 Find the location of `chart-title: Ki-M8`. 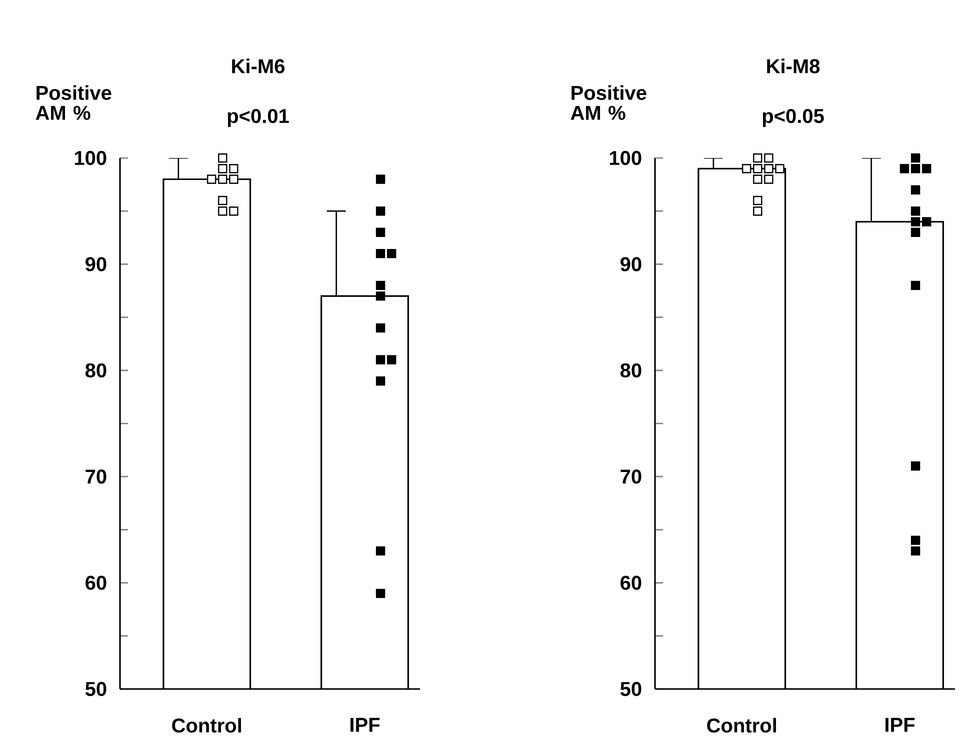

chart-title: Ki-M8 is located at coordinates (793, 66).